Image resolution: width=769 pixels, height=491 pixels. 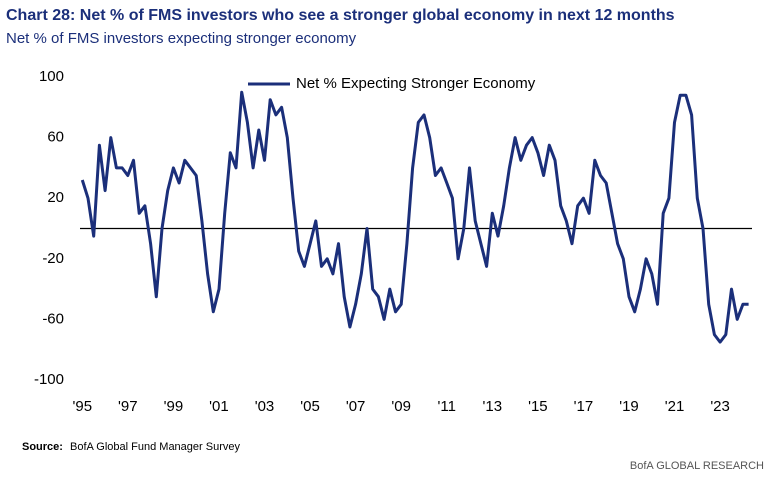 I want to click on y-tick-label: 100, so click(x=51, y=76).